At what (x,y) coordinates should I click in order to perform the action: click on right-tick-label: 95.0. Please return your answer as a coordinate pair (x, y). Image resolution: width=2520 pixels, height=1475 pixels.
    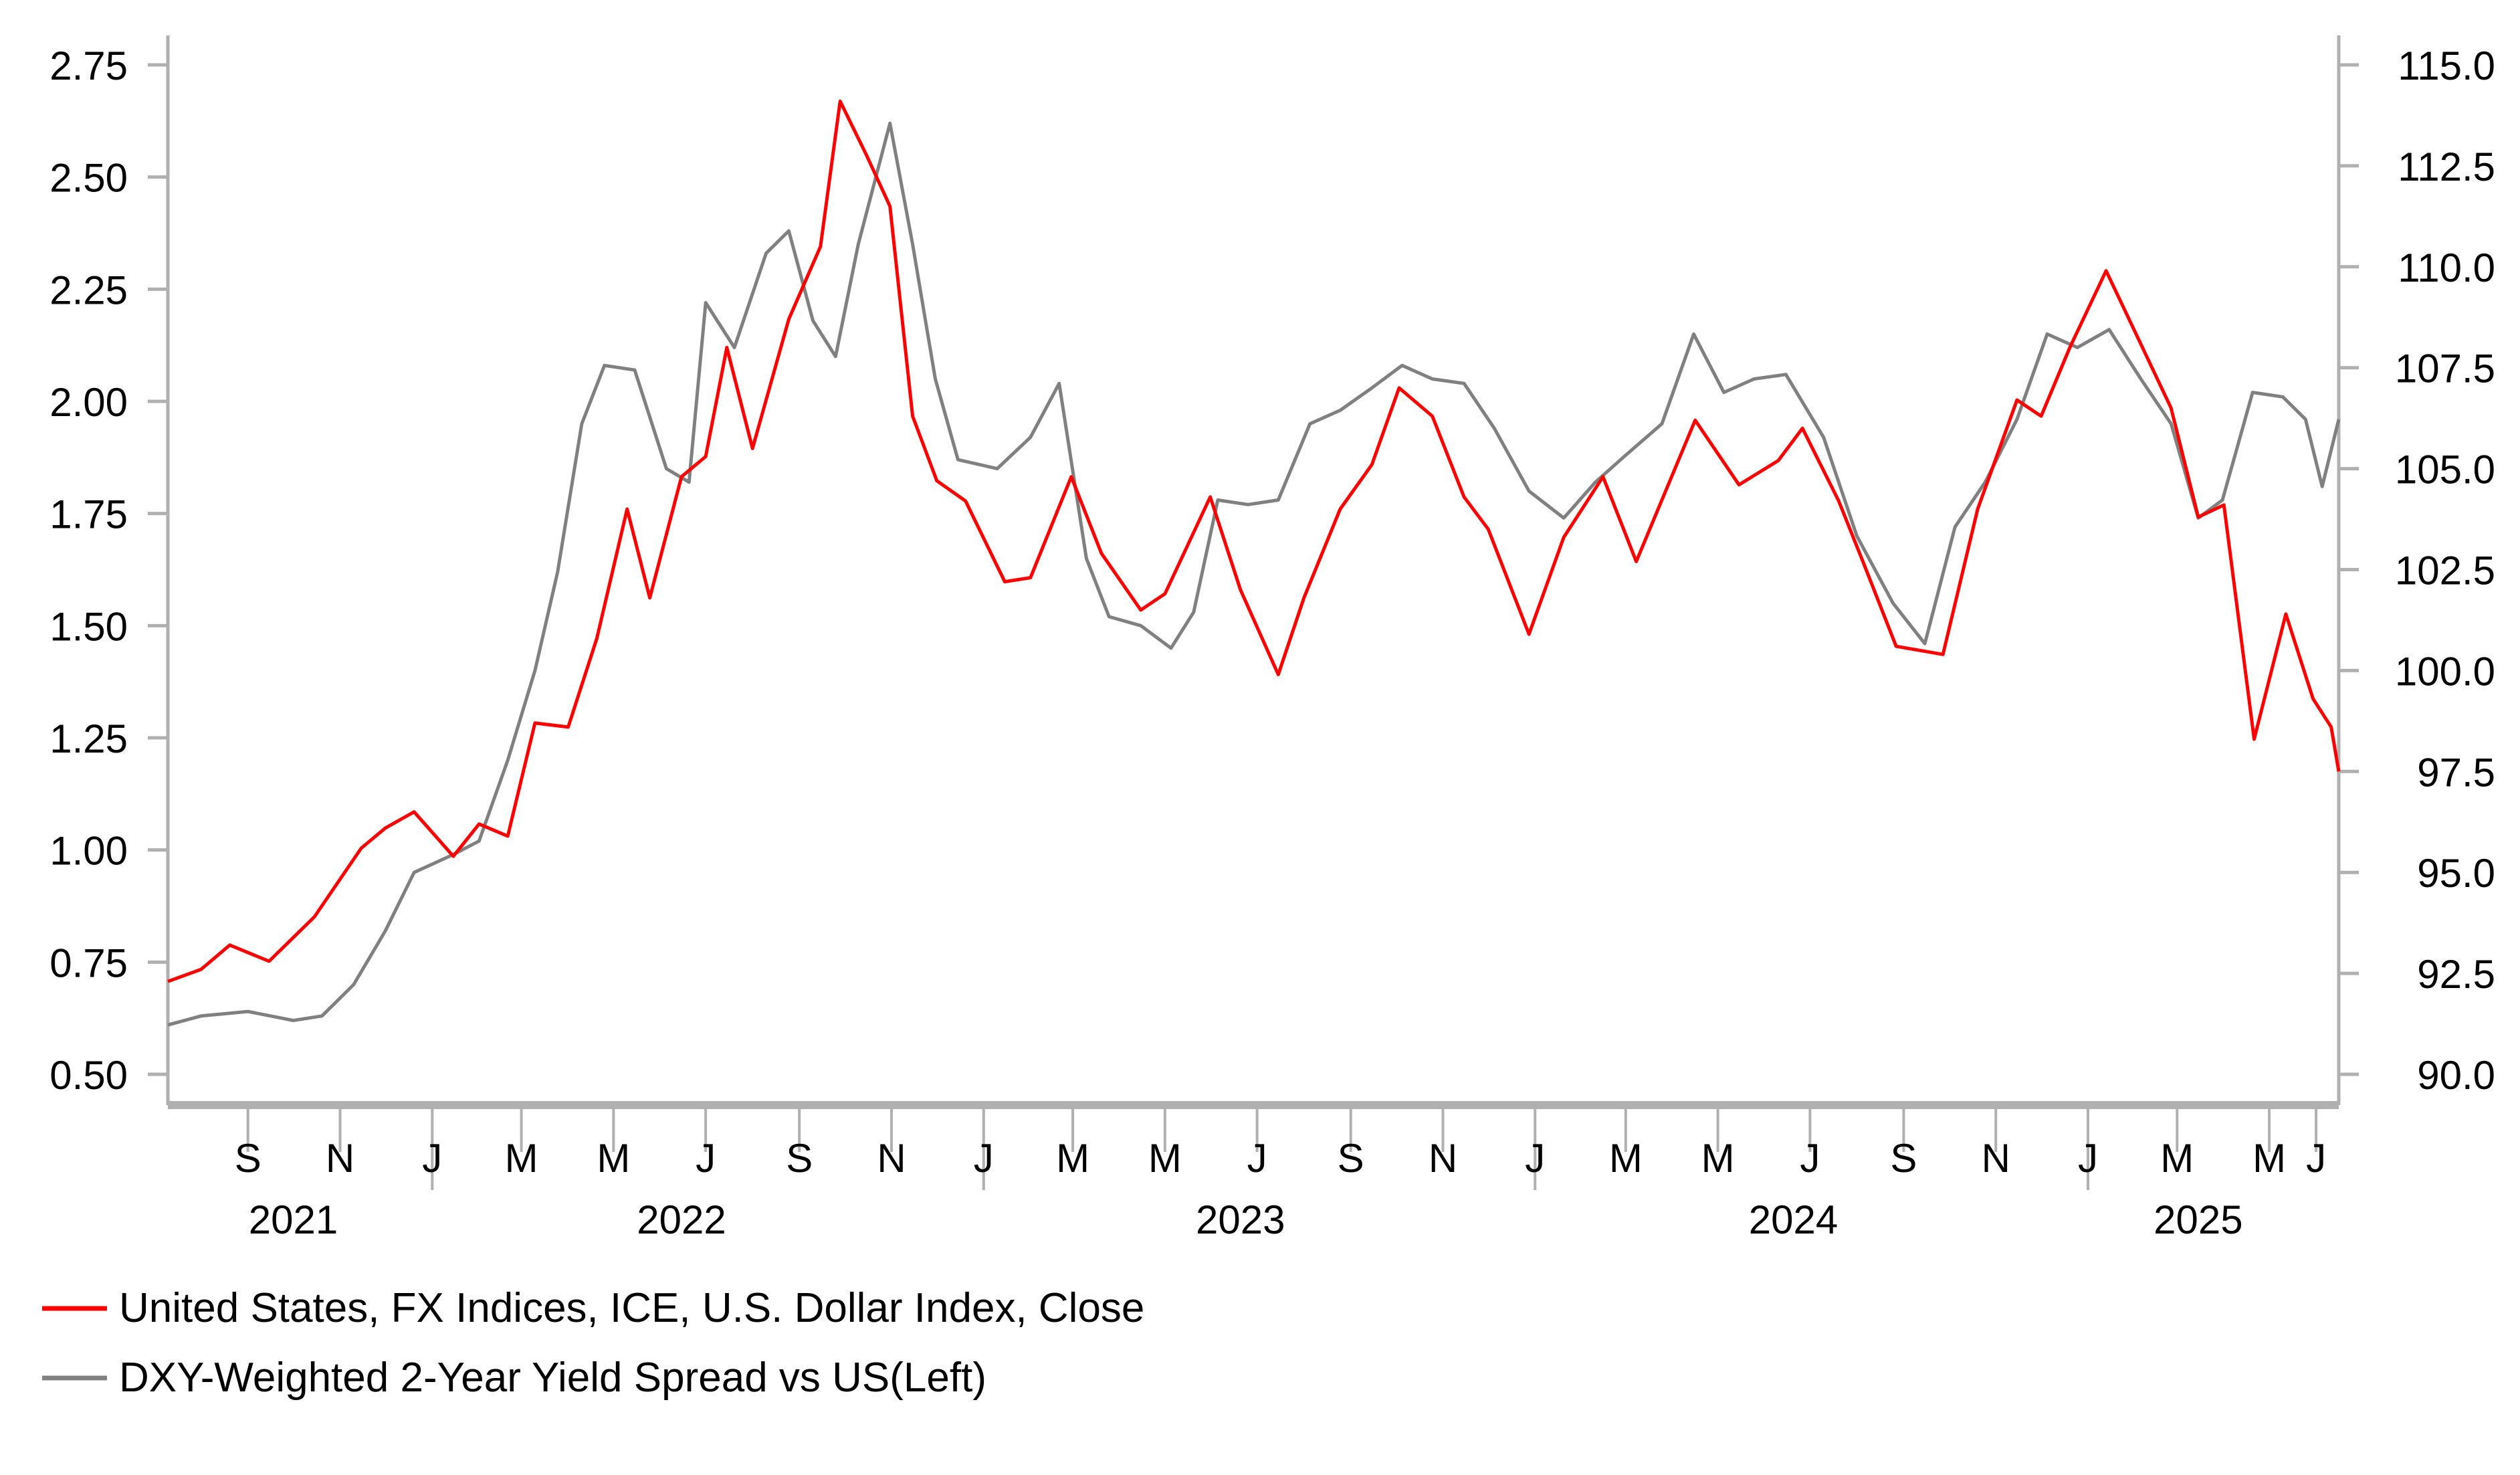
    Looking at the image, I should click on (2456, 873).